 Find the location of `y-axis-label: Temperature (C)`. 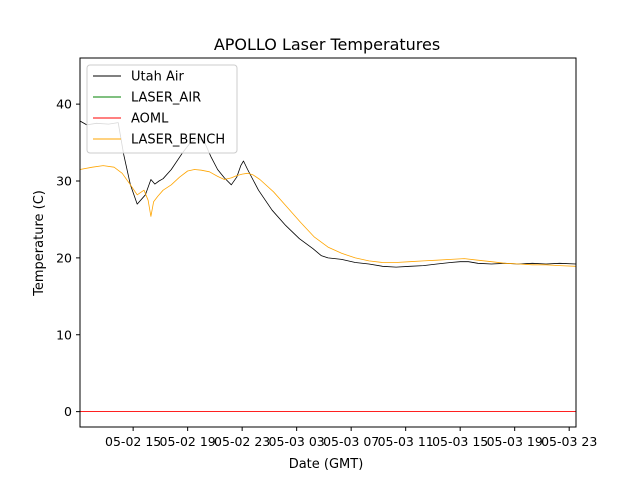

y-axis-label: Temperature (C) is located at coordinates (39, 243).